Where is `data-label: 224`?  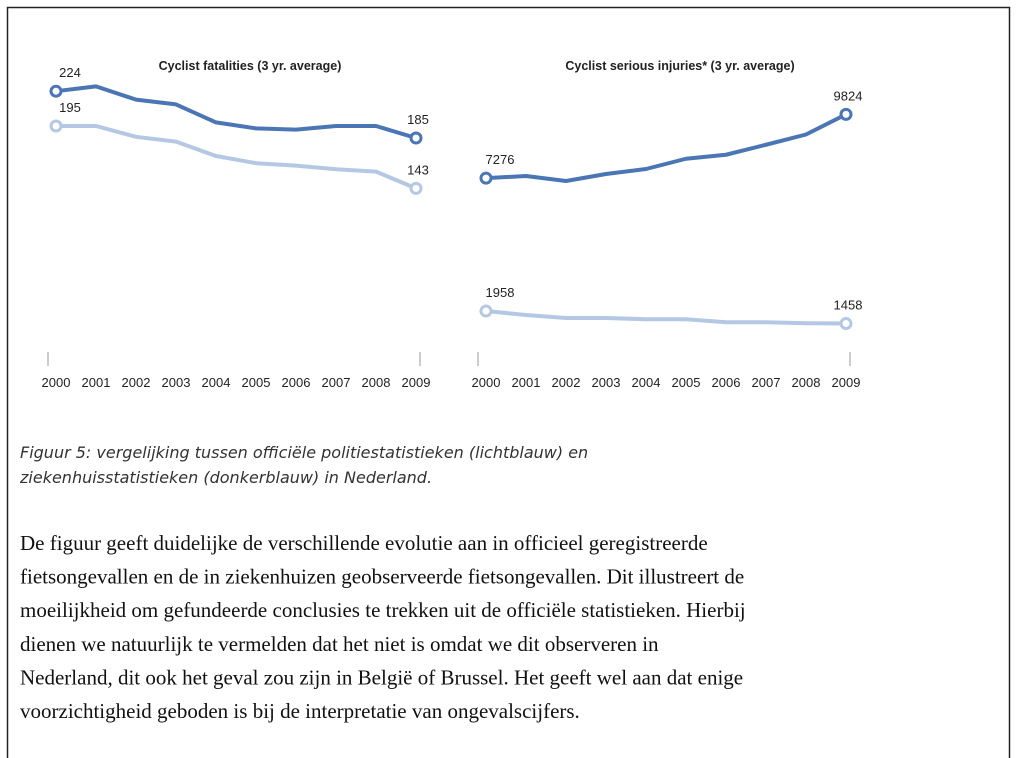 data-label: 224 is located at coordinates (70, 72).